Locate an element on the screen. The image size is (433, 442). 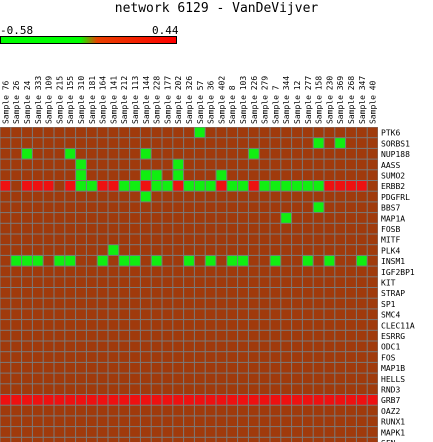
column-label: Sample 155 is located at coordinates (70, 100).